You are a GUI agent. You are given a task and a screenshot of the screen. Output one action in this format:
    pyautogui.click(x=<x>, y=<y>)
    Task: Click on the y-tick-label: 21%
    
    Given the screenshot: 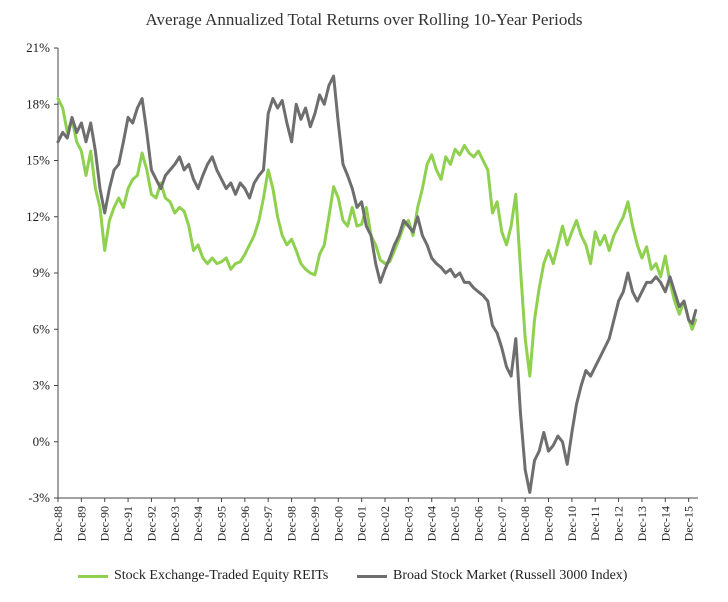 What is the action you would take?
    pyautogui.click(x=38, y=47)
    